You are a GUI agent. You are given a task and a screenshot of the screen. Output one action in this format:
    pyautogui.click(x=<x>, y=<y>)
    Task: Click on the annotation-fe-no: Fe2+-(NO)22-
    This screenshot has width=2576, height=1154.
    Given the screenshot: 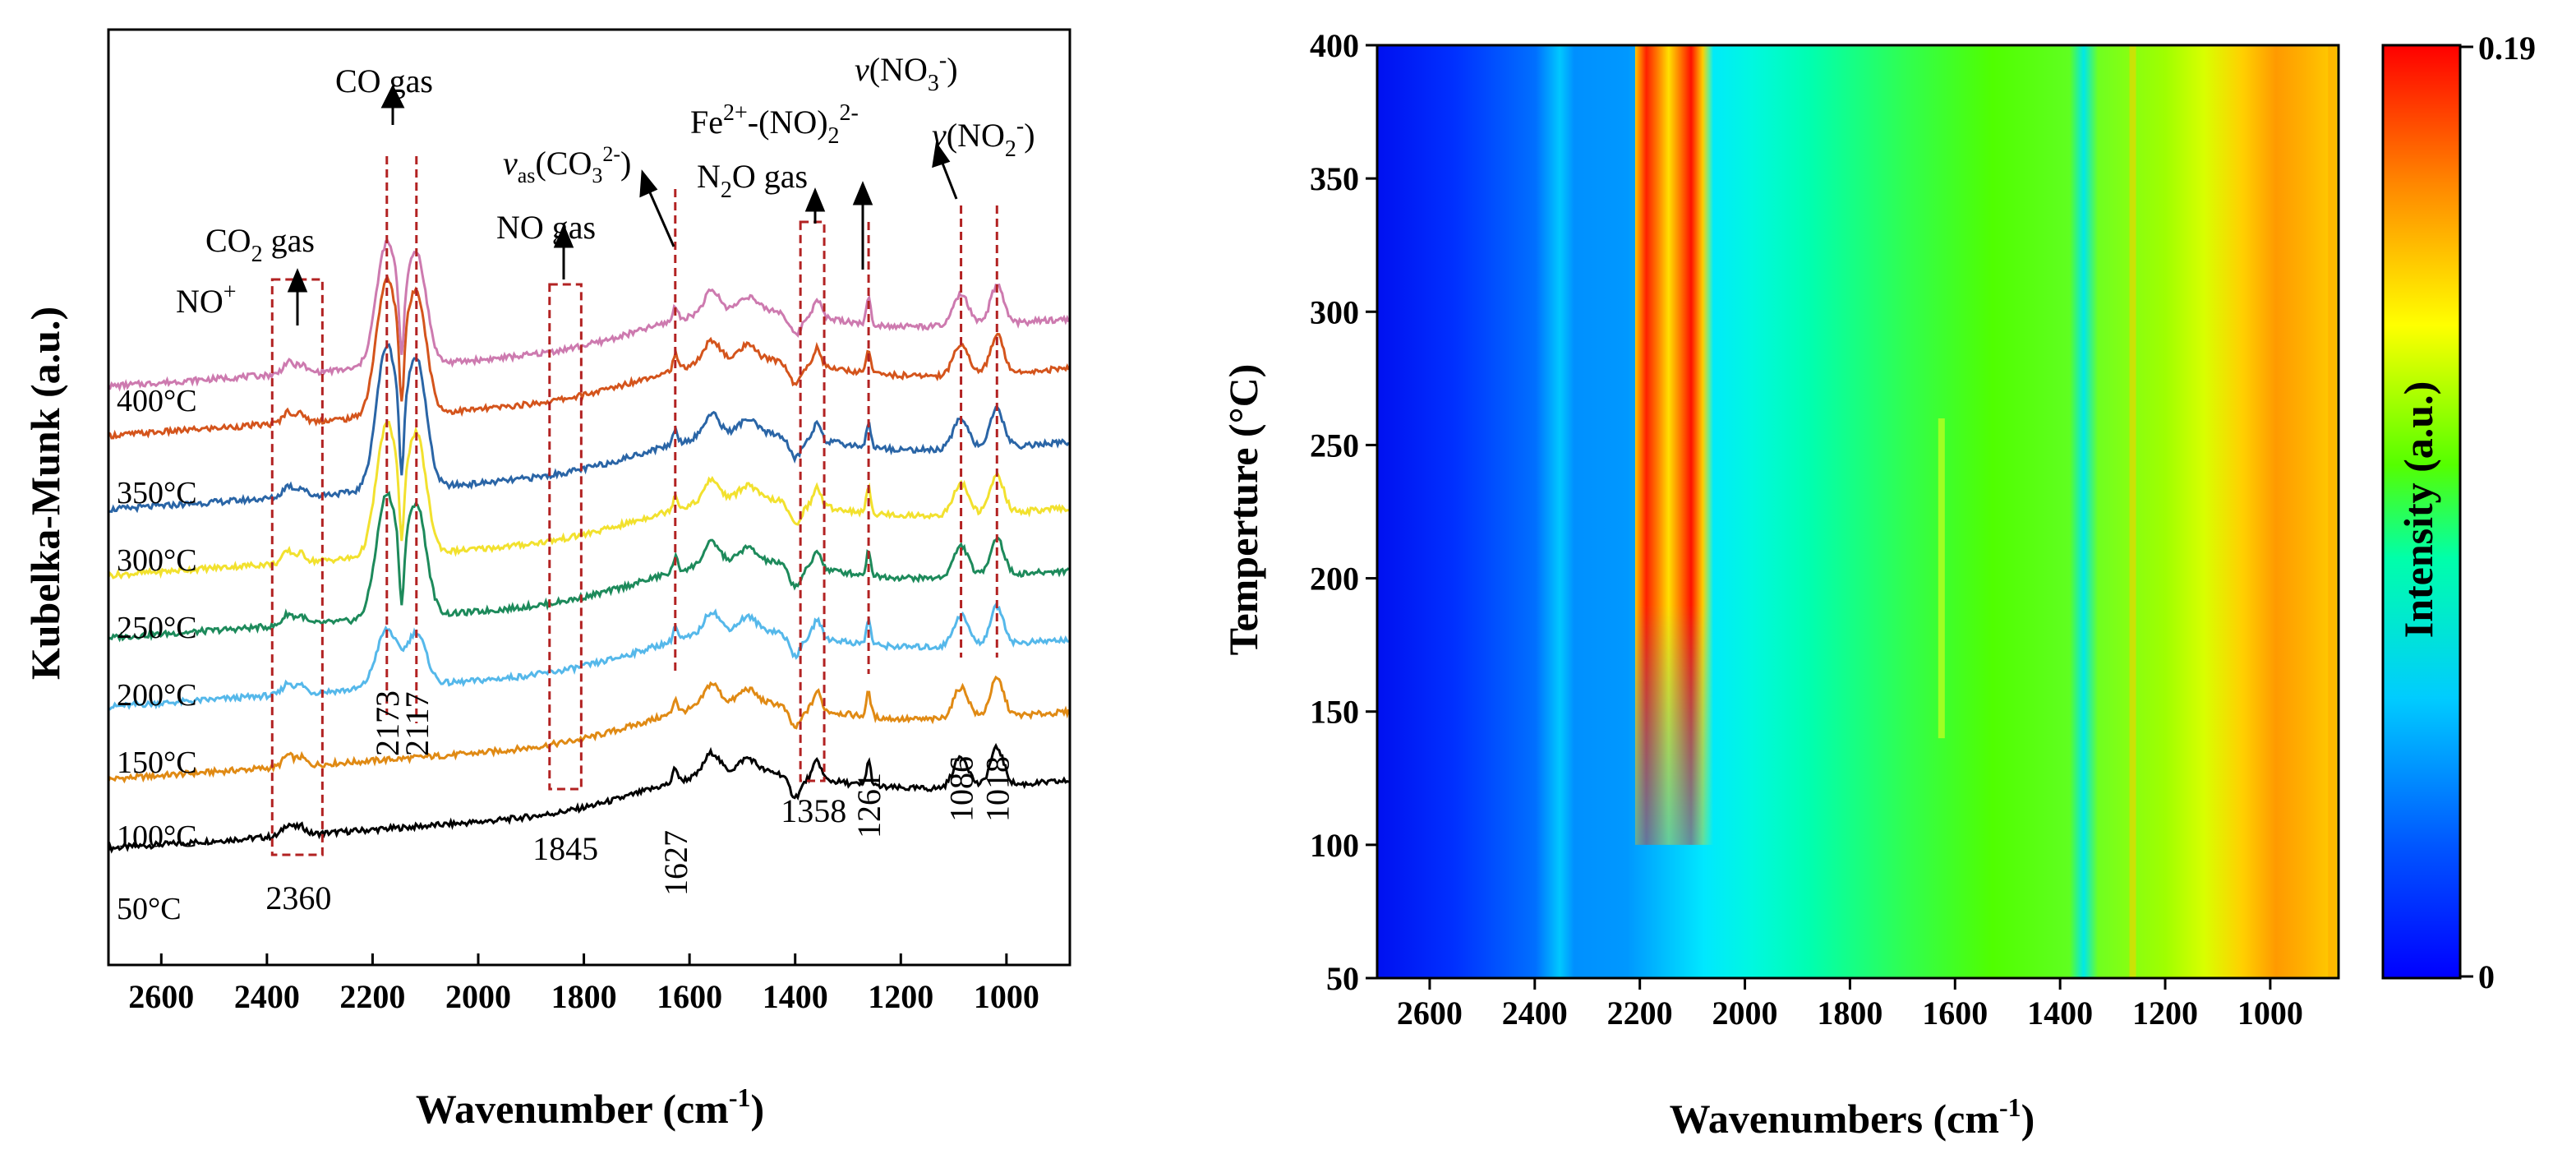 What is the action you would take?
    pyautogui.click(x=774, y=124)
    